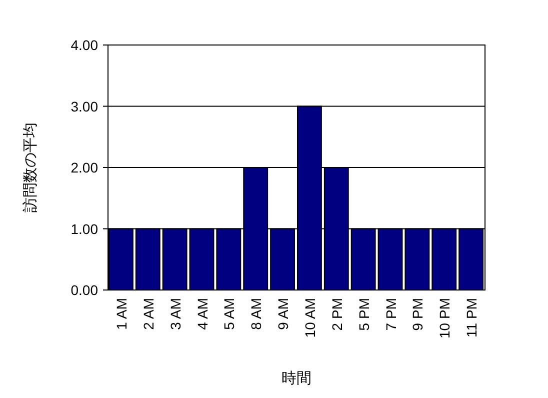  What do you see at coordinates (418, 314) in the screenshot?
I see `x-tick-label: 9 PM` at bounding box center [418, 314].